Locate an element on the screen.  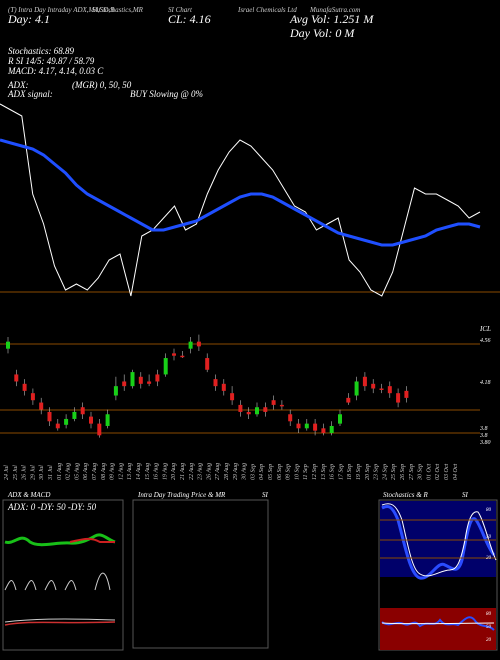
rsi-level-label-50: 50 is located at coordinates (488, 627).